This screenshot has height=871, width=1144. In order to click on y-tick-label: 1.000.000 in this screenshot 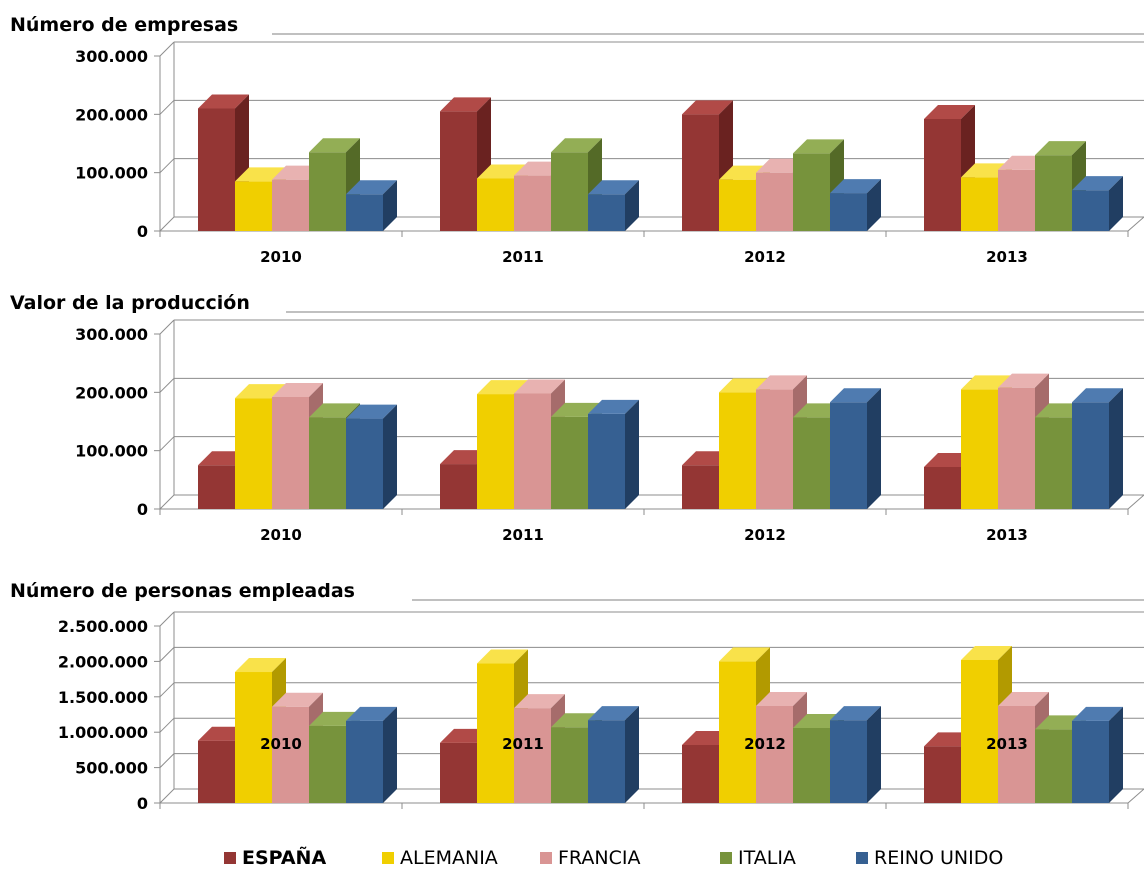, I will do `click(103, 732)`.